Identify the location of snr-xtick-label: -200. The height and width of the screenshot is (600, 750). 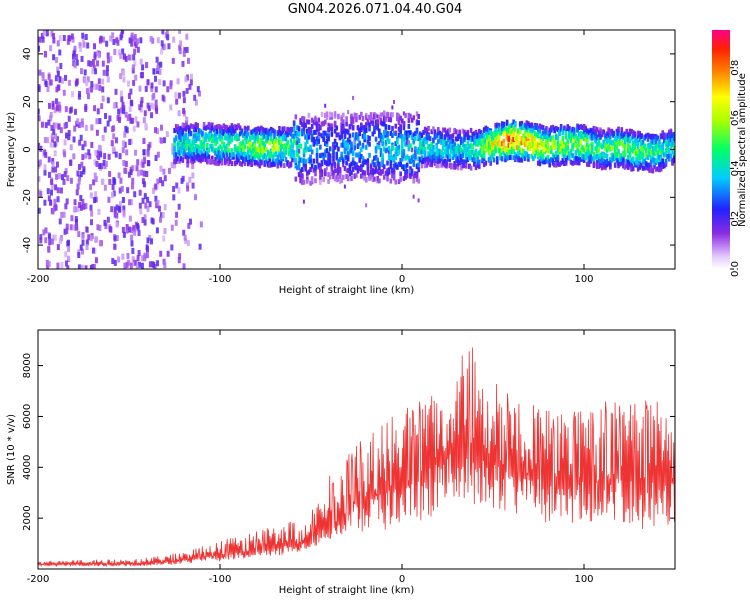
(38, 579).